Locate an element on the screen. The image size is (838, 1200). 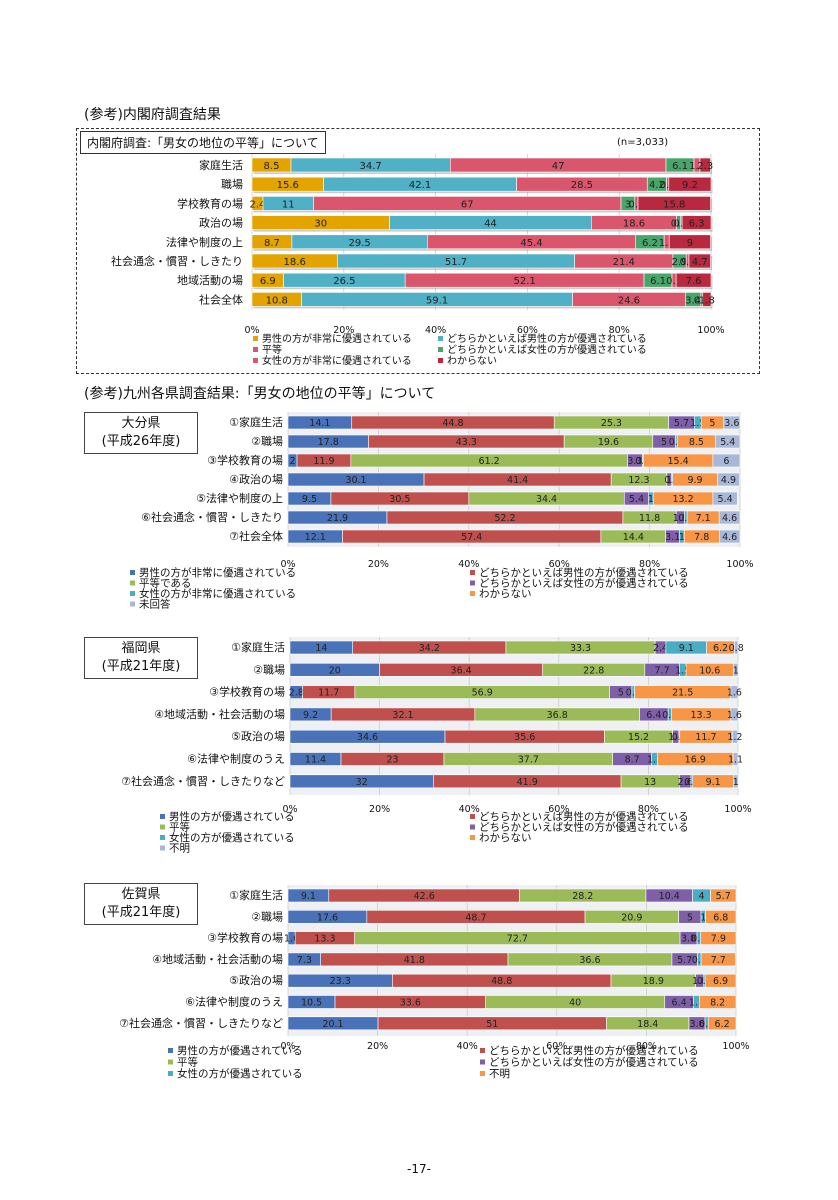
data-label: 6.1 is located at coordinates (680, 166).